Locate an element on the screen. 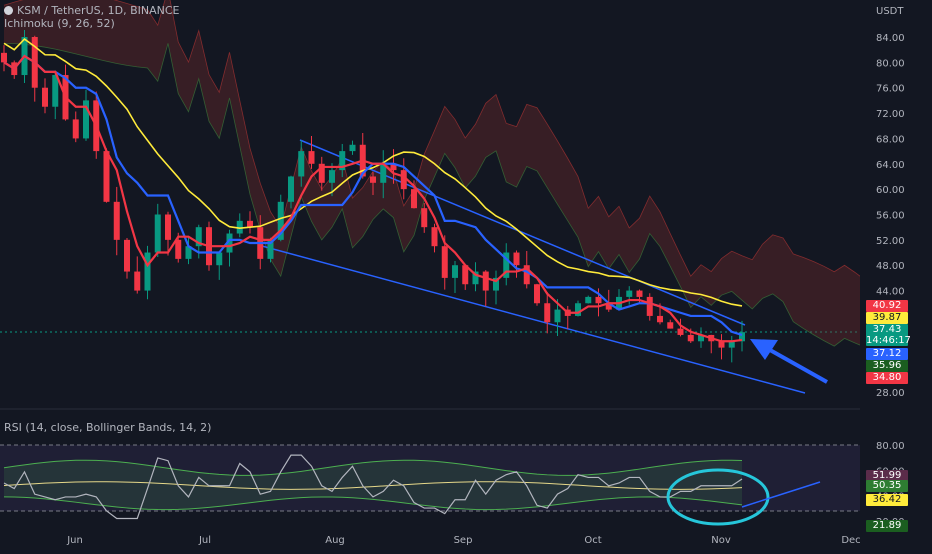 This screenshot has height=554, width=932. rsi-line is located at coordinates (373, 487).